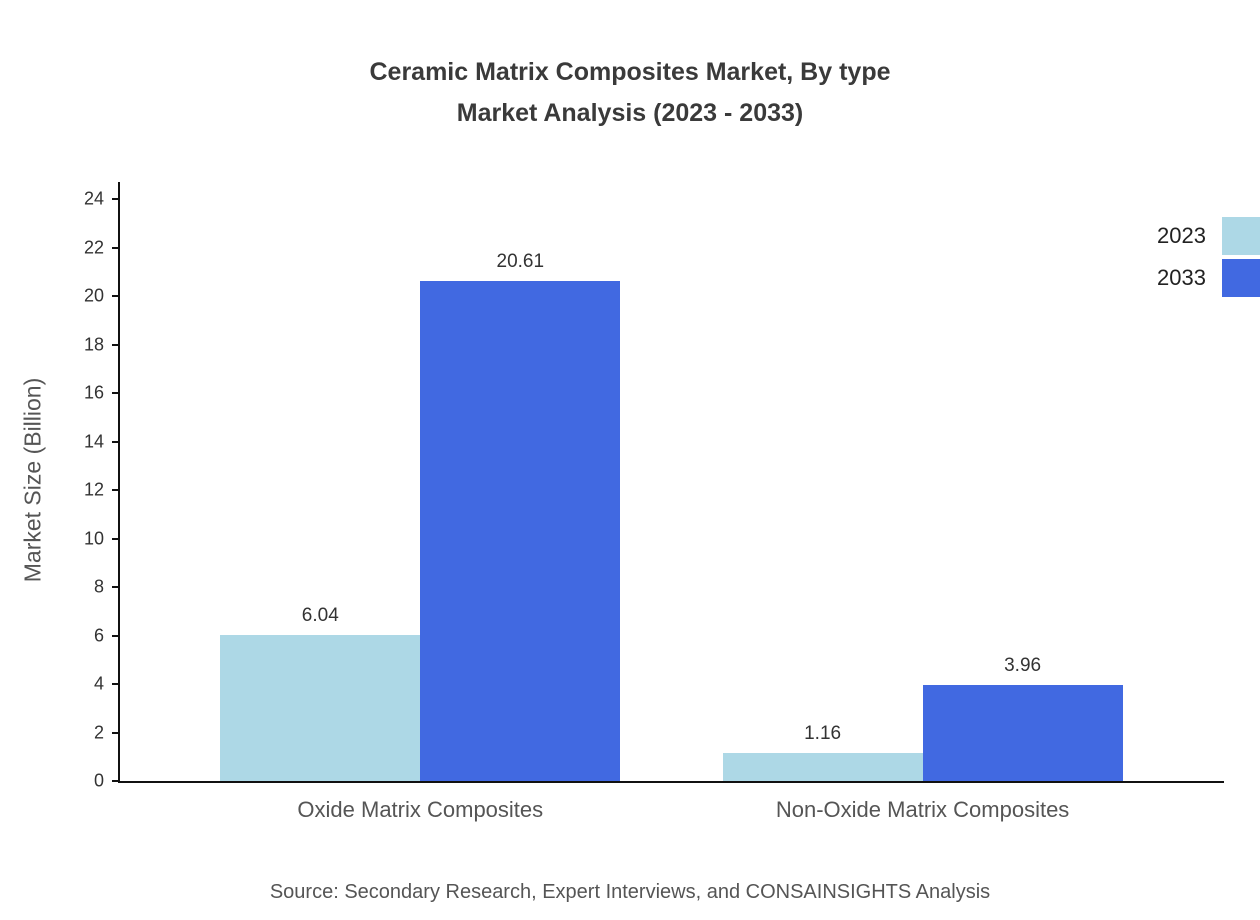 Image resolution: width=1260 pixels, height=920 pixels. Describe the element at coordinates (1208, 236) in the screenshot. I see `legend-item-2023: 2023` at that location.